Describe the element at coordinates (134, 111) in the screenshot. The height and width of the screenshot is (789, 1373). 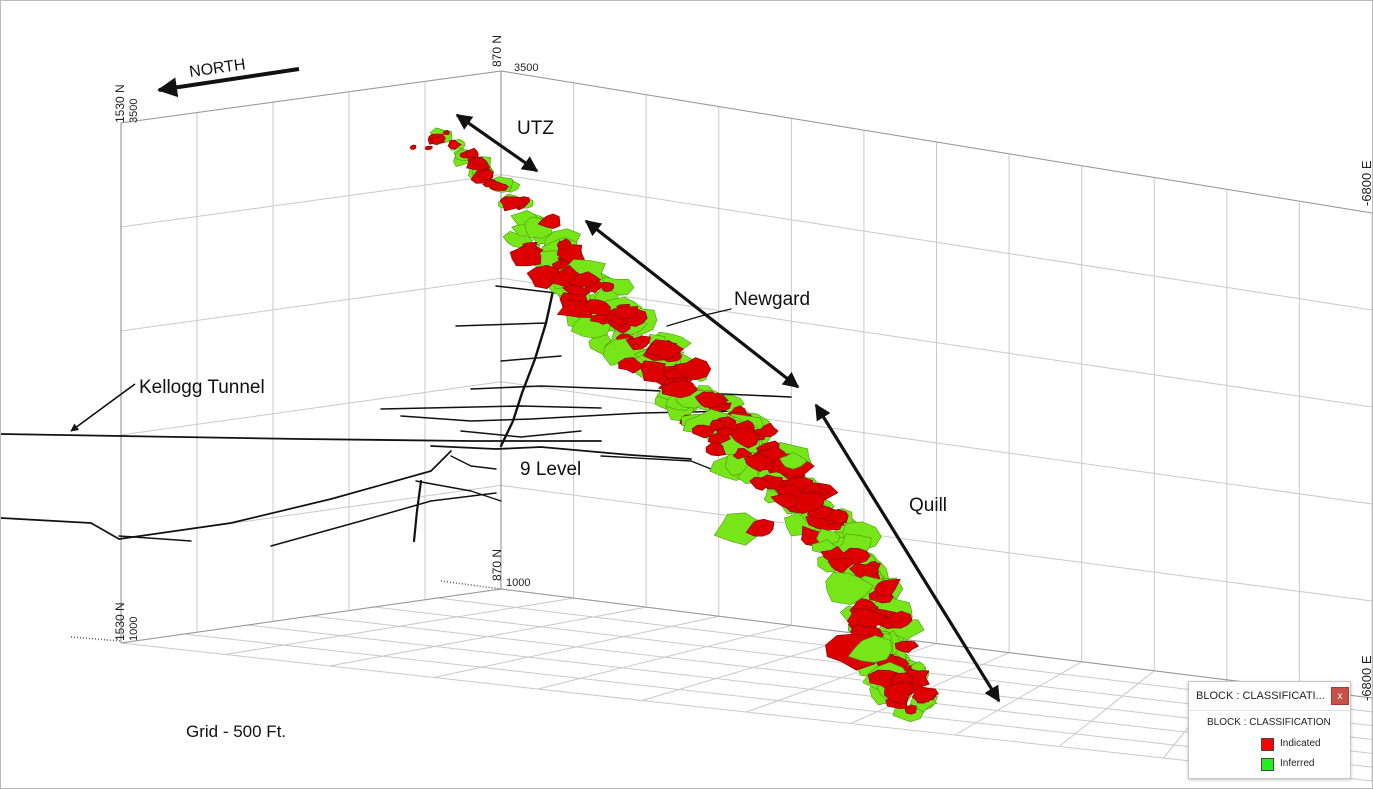
I see `axis-label-top-left-elev: 3500` at that location.